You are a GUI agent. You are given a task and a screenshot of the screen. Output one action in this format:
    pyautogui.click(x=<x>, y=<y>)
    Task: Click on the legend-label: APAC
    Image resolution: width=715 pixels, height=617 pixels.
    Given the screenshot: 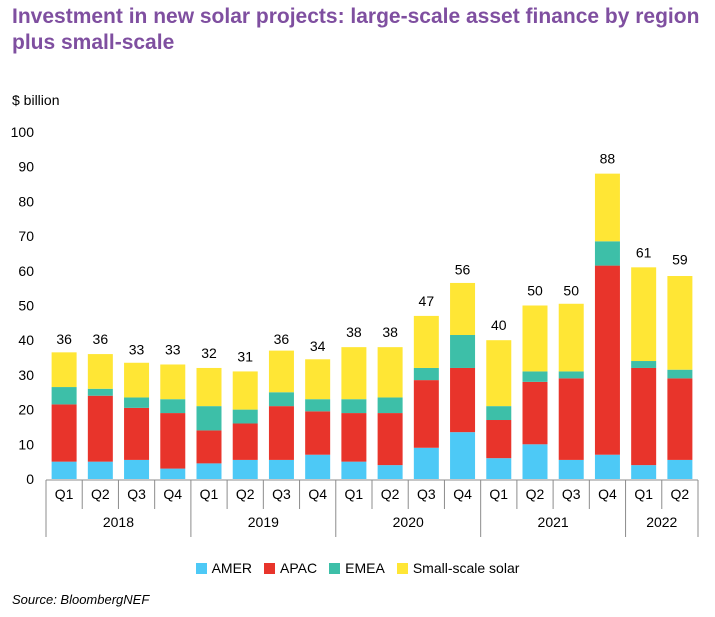 What is the action you would take?
    pyautogui.click(x=299, y=568)
    